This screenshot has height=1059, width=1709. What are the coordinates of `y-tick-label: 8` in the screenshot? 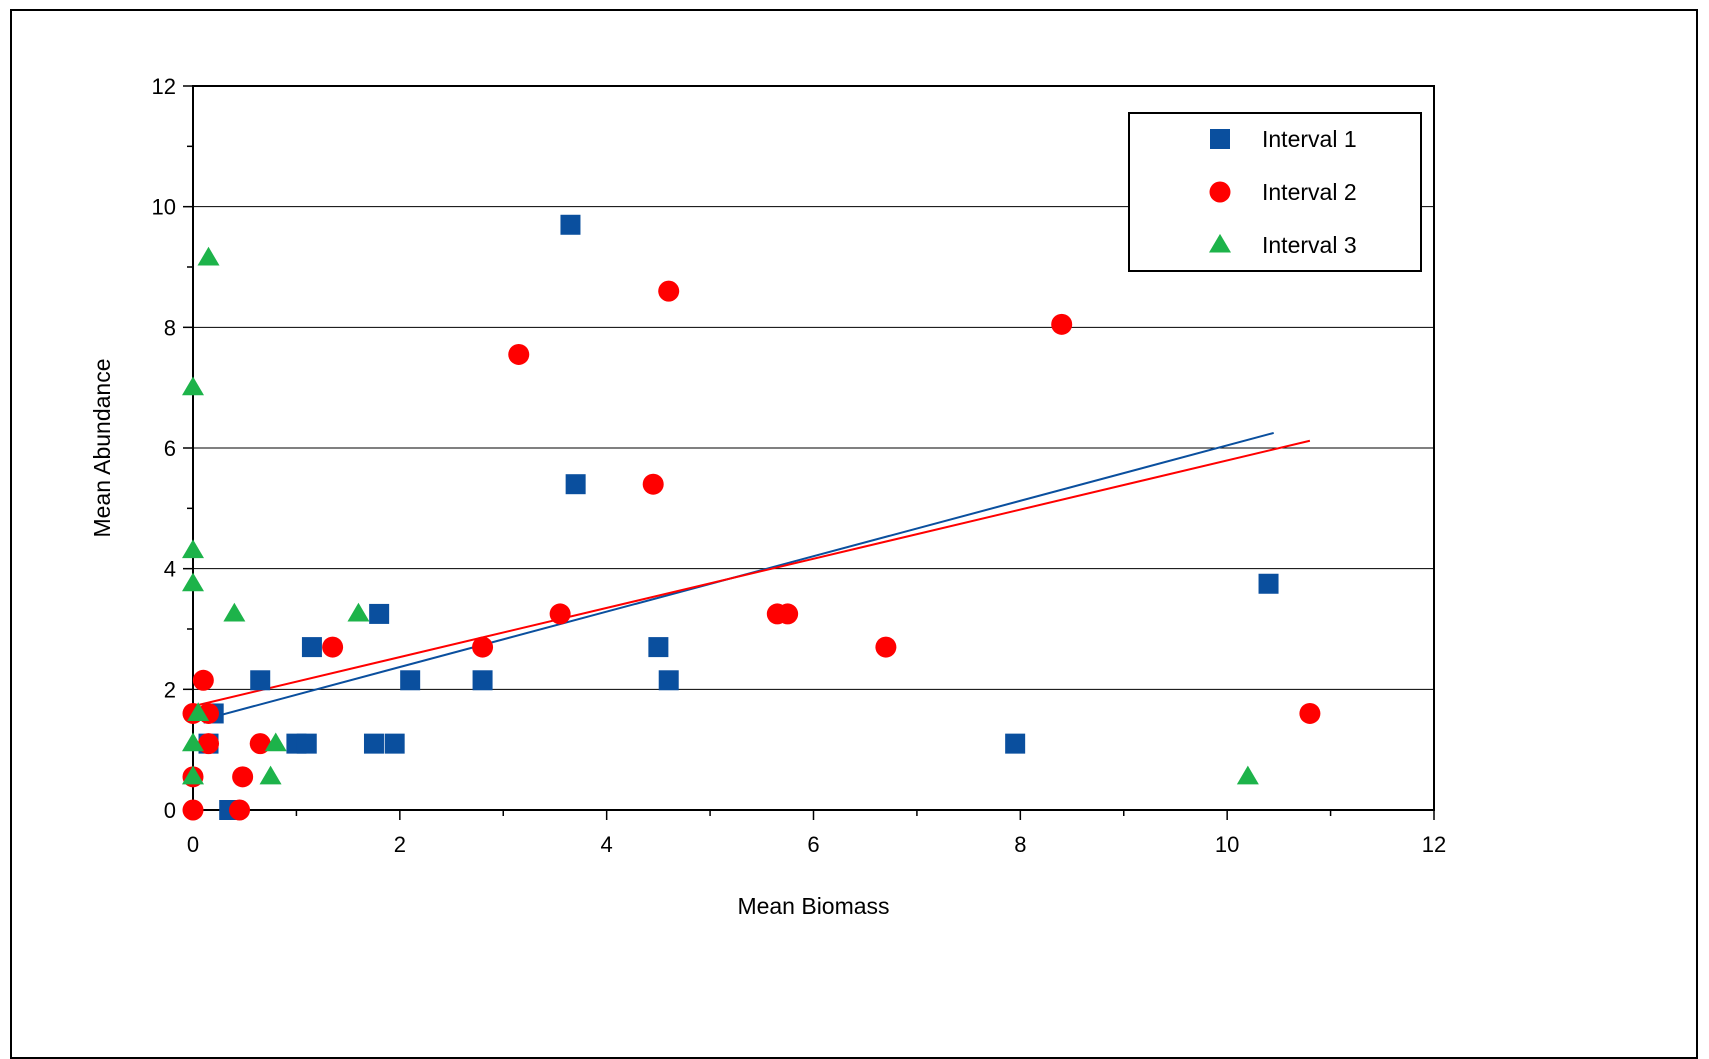 It's located at (170, 327).